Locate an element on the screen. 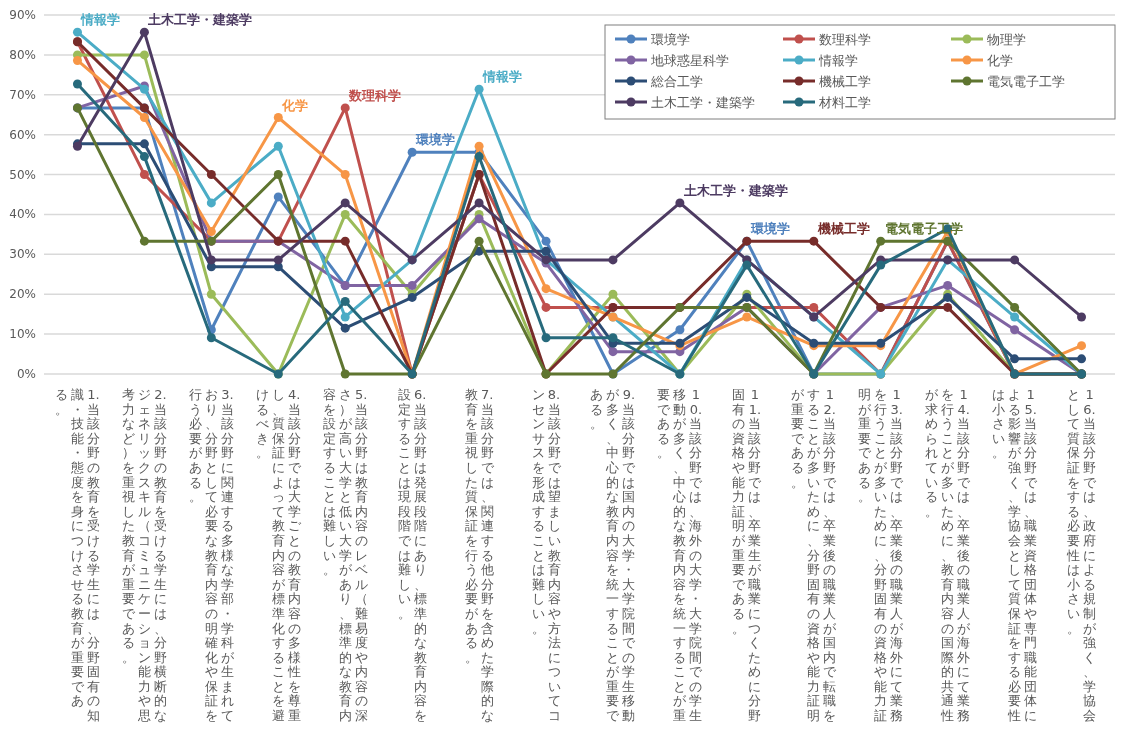  y-tick-label: 80% is located at coordinates (22, 54).